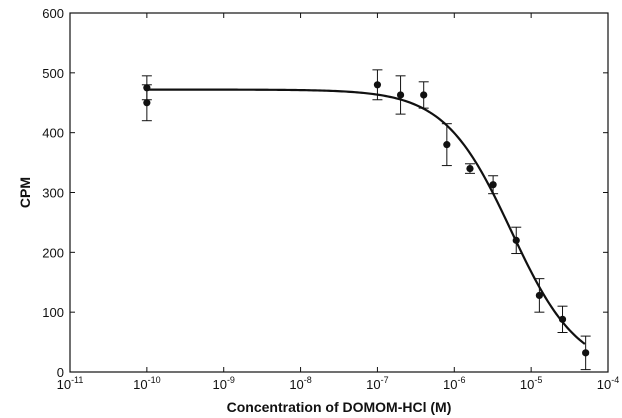 The image size is (622, 418). I want to click on x-tick-label: 10⁻⁷, so click(377, 383).